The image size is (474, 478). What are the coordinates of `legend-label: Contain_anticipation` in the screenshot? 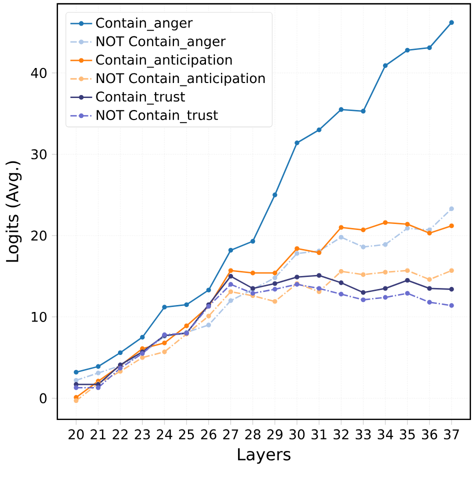 It's located at (164, 61).